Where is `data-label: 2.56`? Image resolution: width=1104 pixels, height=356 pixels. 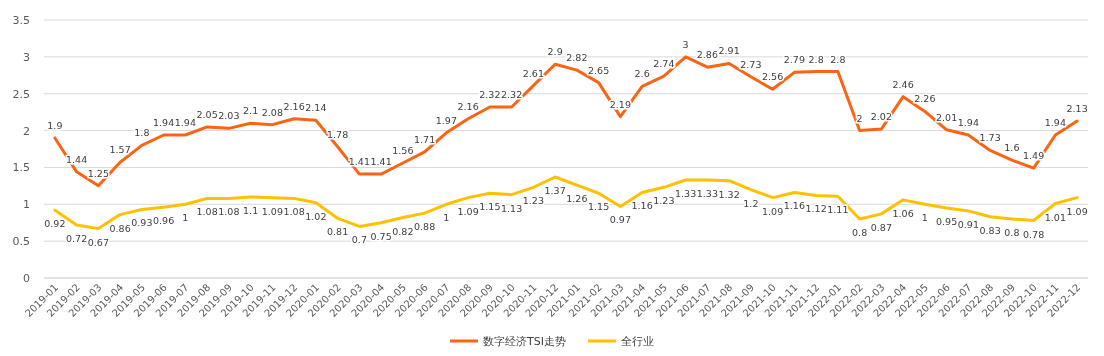 data-label: 2.56 is located at coordinates (773, 77).